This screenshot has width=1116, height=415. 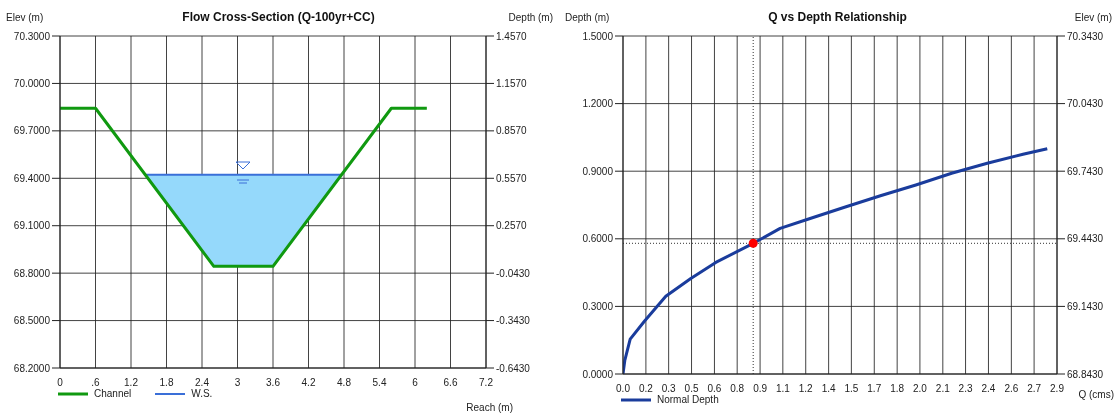 I want to click on x-tick-label: 0, so click(x=60, y=382).